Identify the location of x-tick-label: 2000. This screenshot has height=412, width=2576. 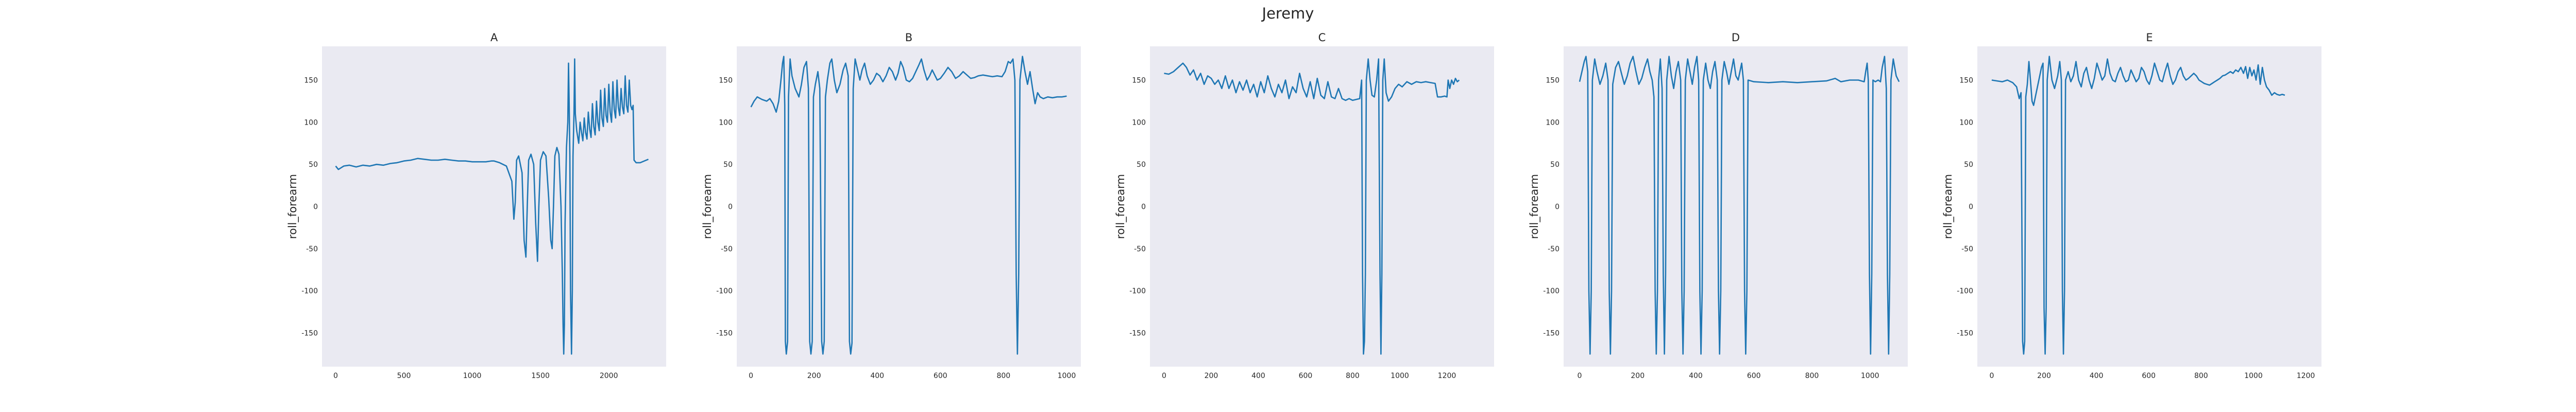
(609, 376).